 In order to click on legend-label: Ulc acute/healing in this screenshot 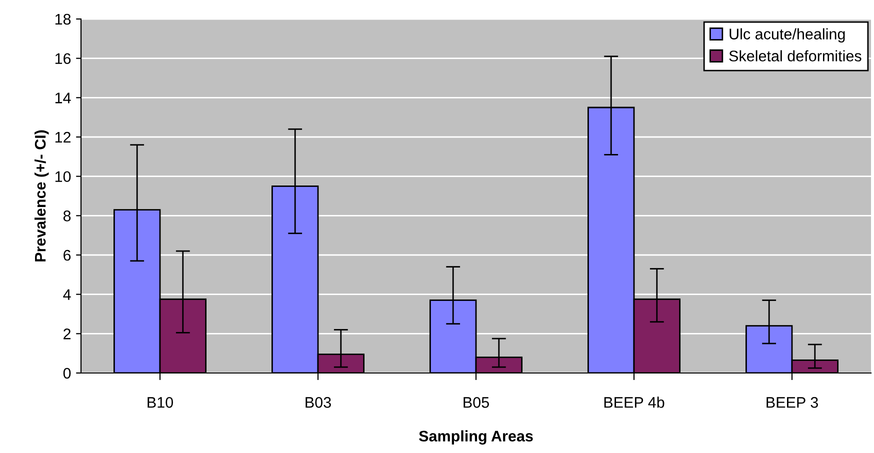, I will do `click(787, 35)`.